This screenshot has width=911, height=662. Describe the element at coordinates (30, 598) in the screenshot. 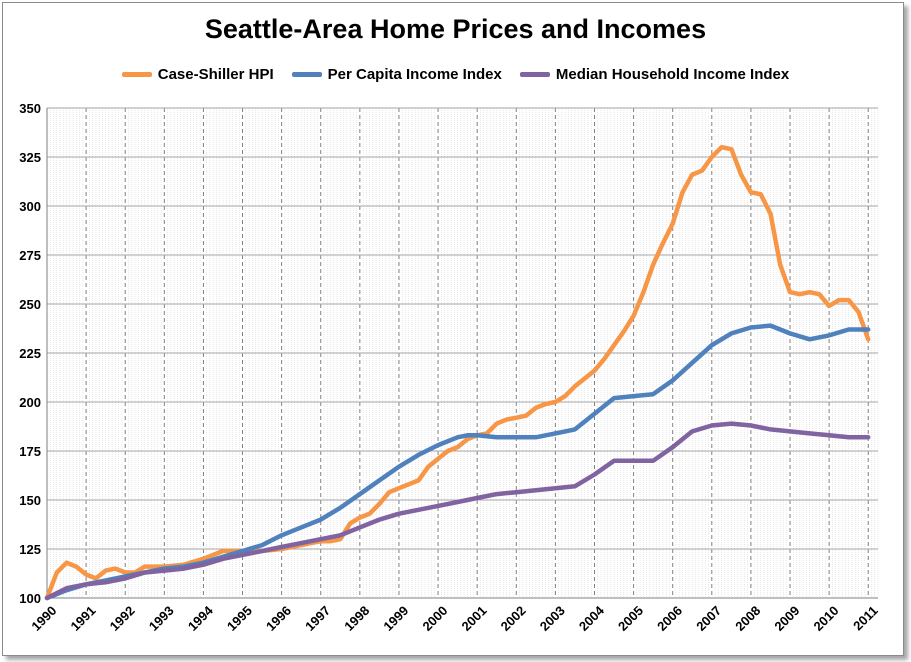

I see `y-tick-label: 100` at that location.